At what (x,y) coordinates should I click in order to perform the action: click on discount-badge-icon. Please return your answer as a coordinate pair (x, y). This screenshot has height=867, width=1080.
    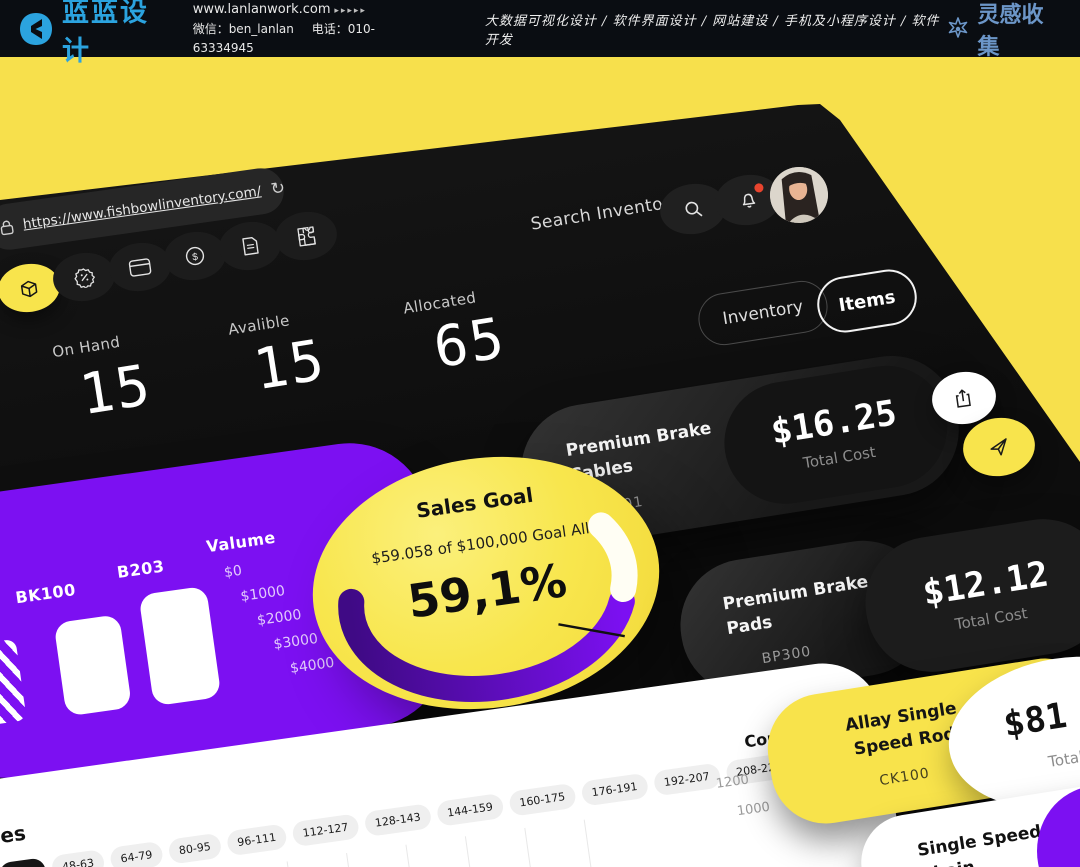
    Looking at the image, I should click on (84, 277).